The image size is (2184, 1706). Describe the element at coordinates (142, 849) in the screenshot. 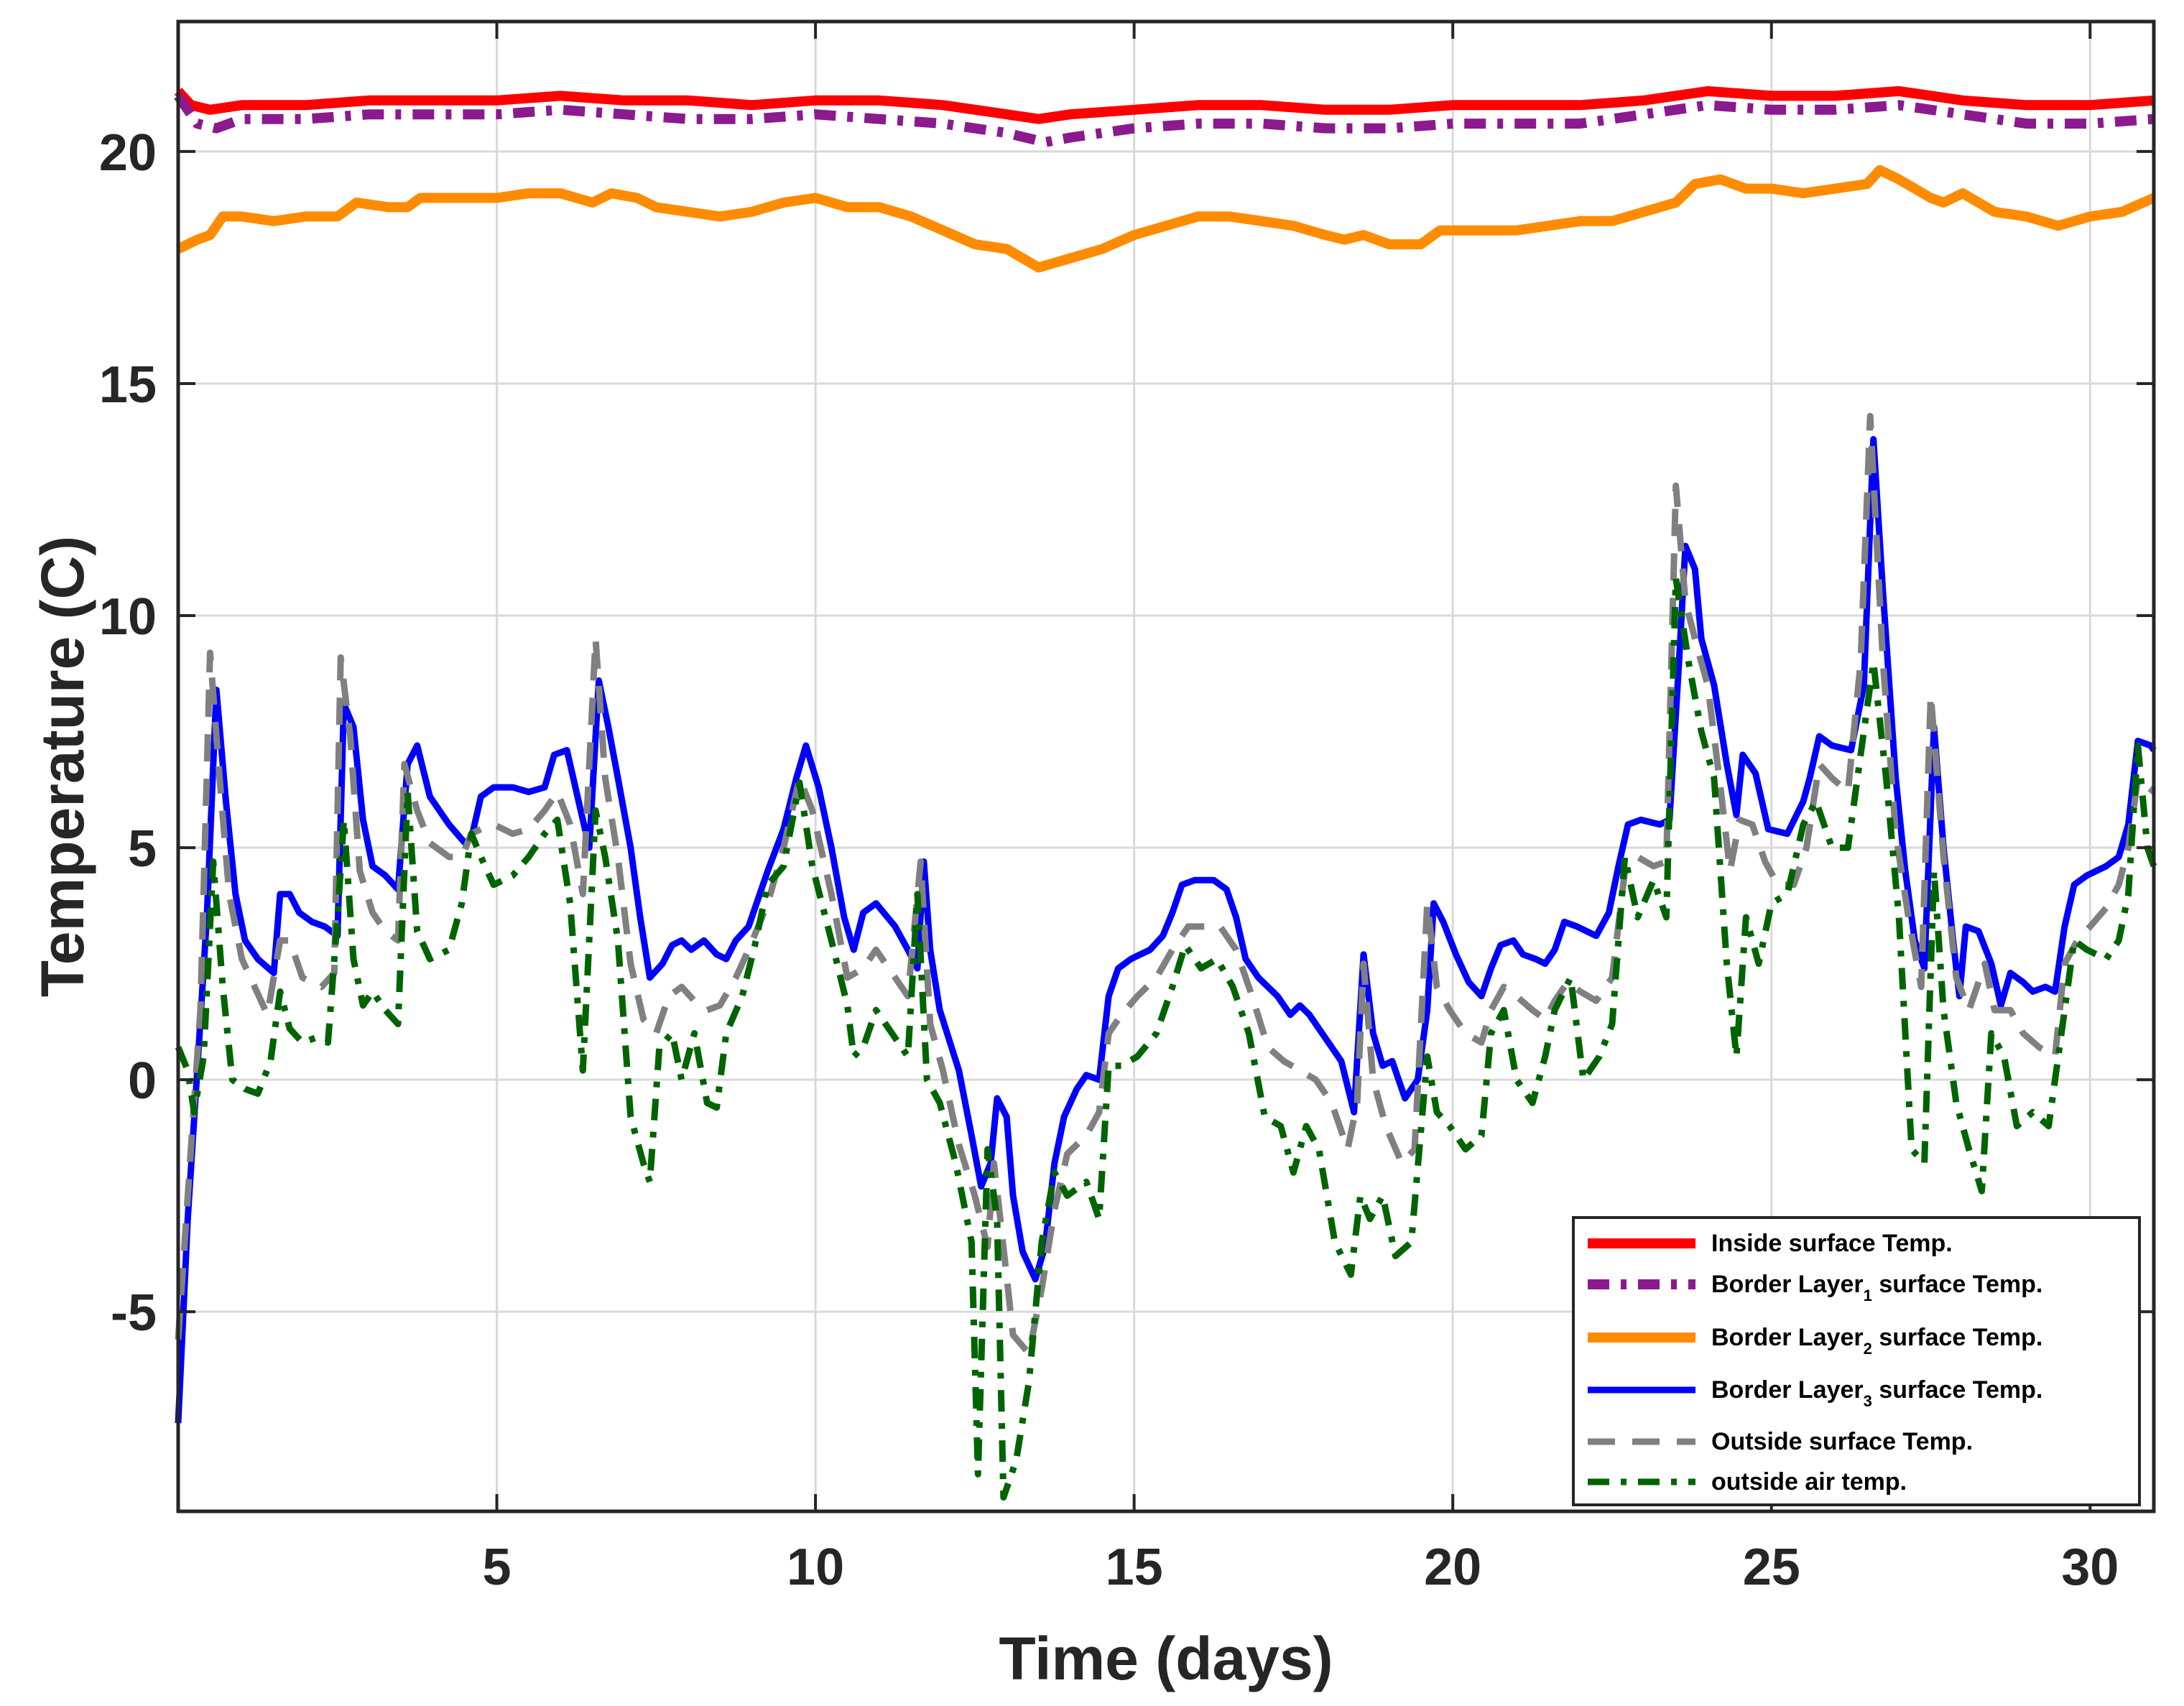

I see `y-tick-label: 5` at that location.